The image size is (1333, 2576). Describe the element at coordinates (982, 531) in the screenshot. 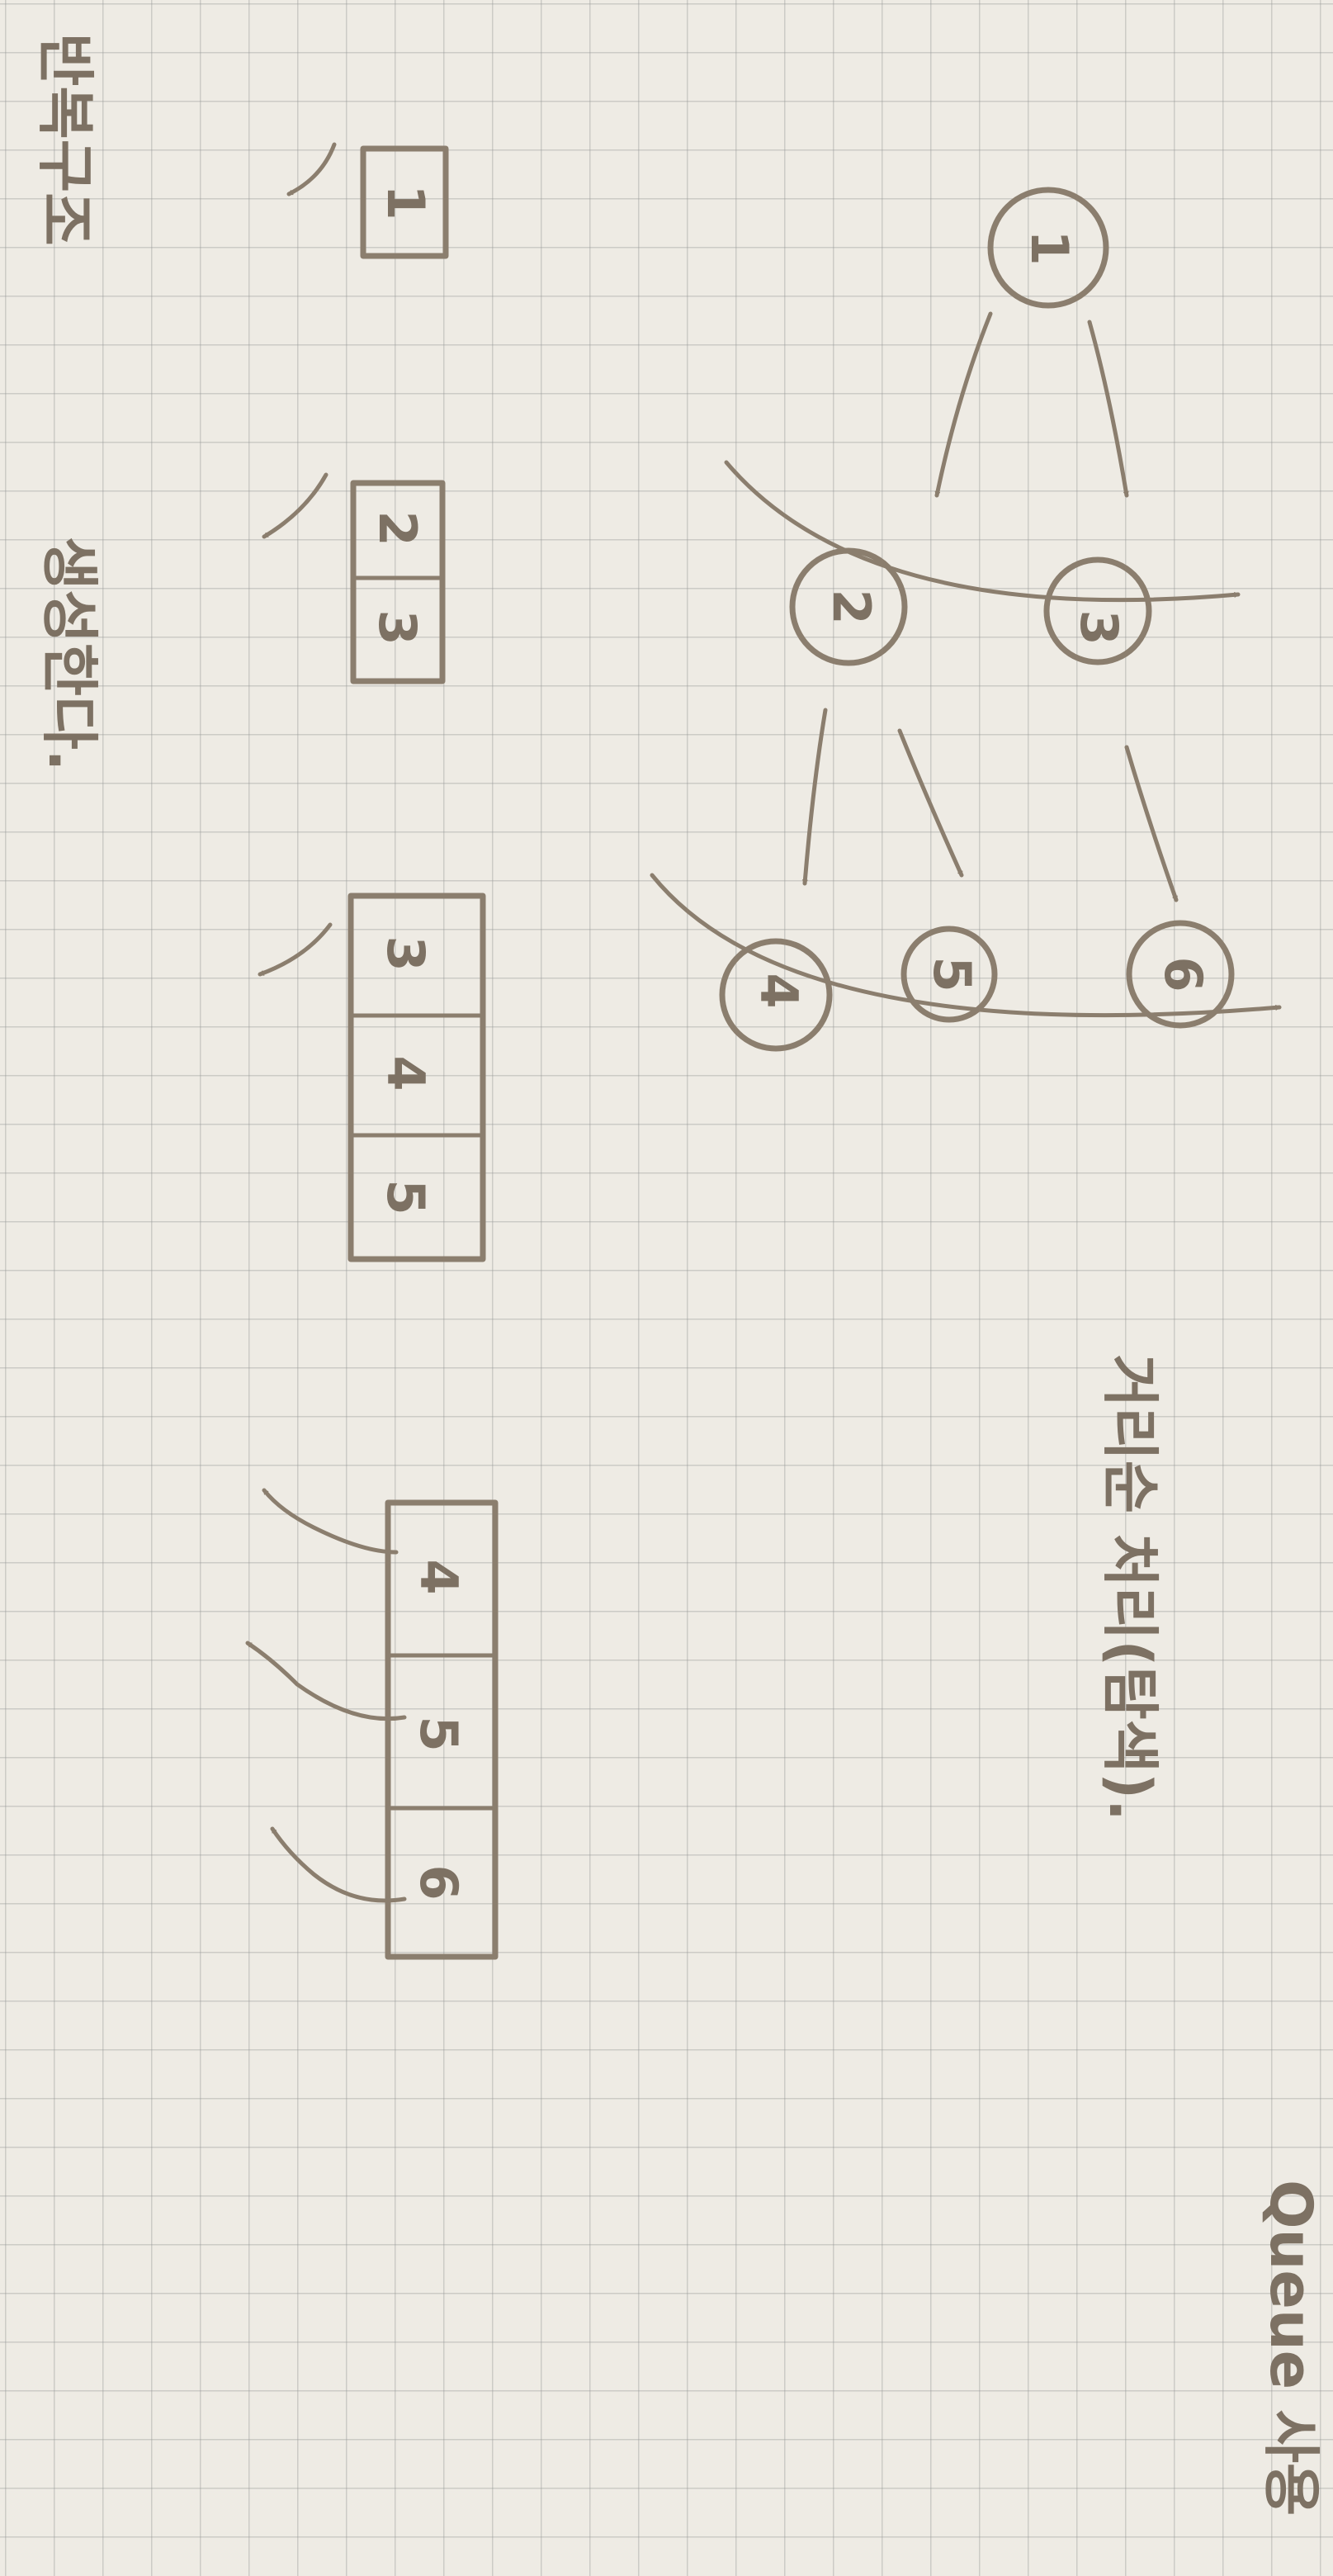

I see `level-1-sweep` at that location.